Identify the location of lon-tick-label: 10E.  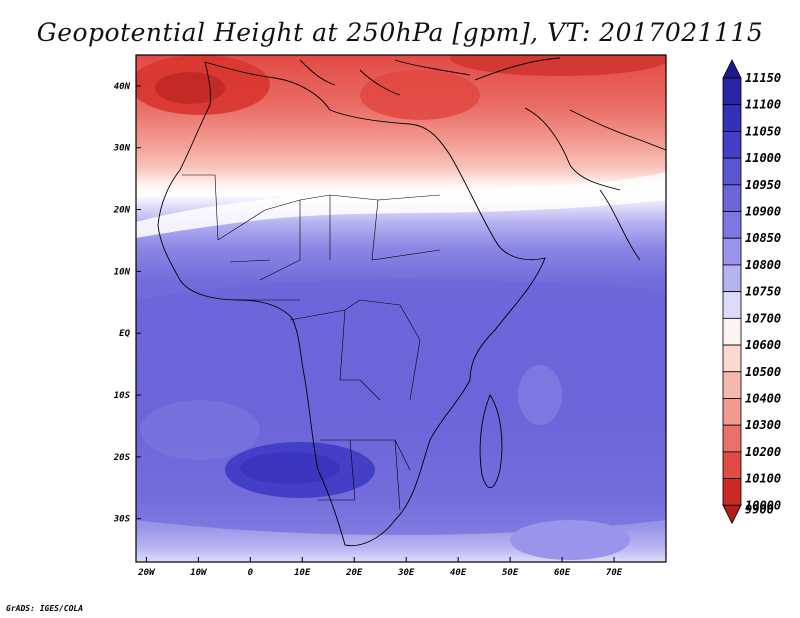
(302, 573).